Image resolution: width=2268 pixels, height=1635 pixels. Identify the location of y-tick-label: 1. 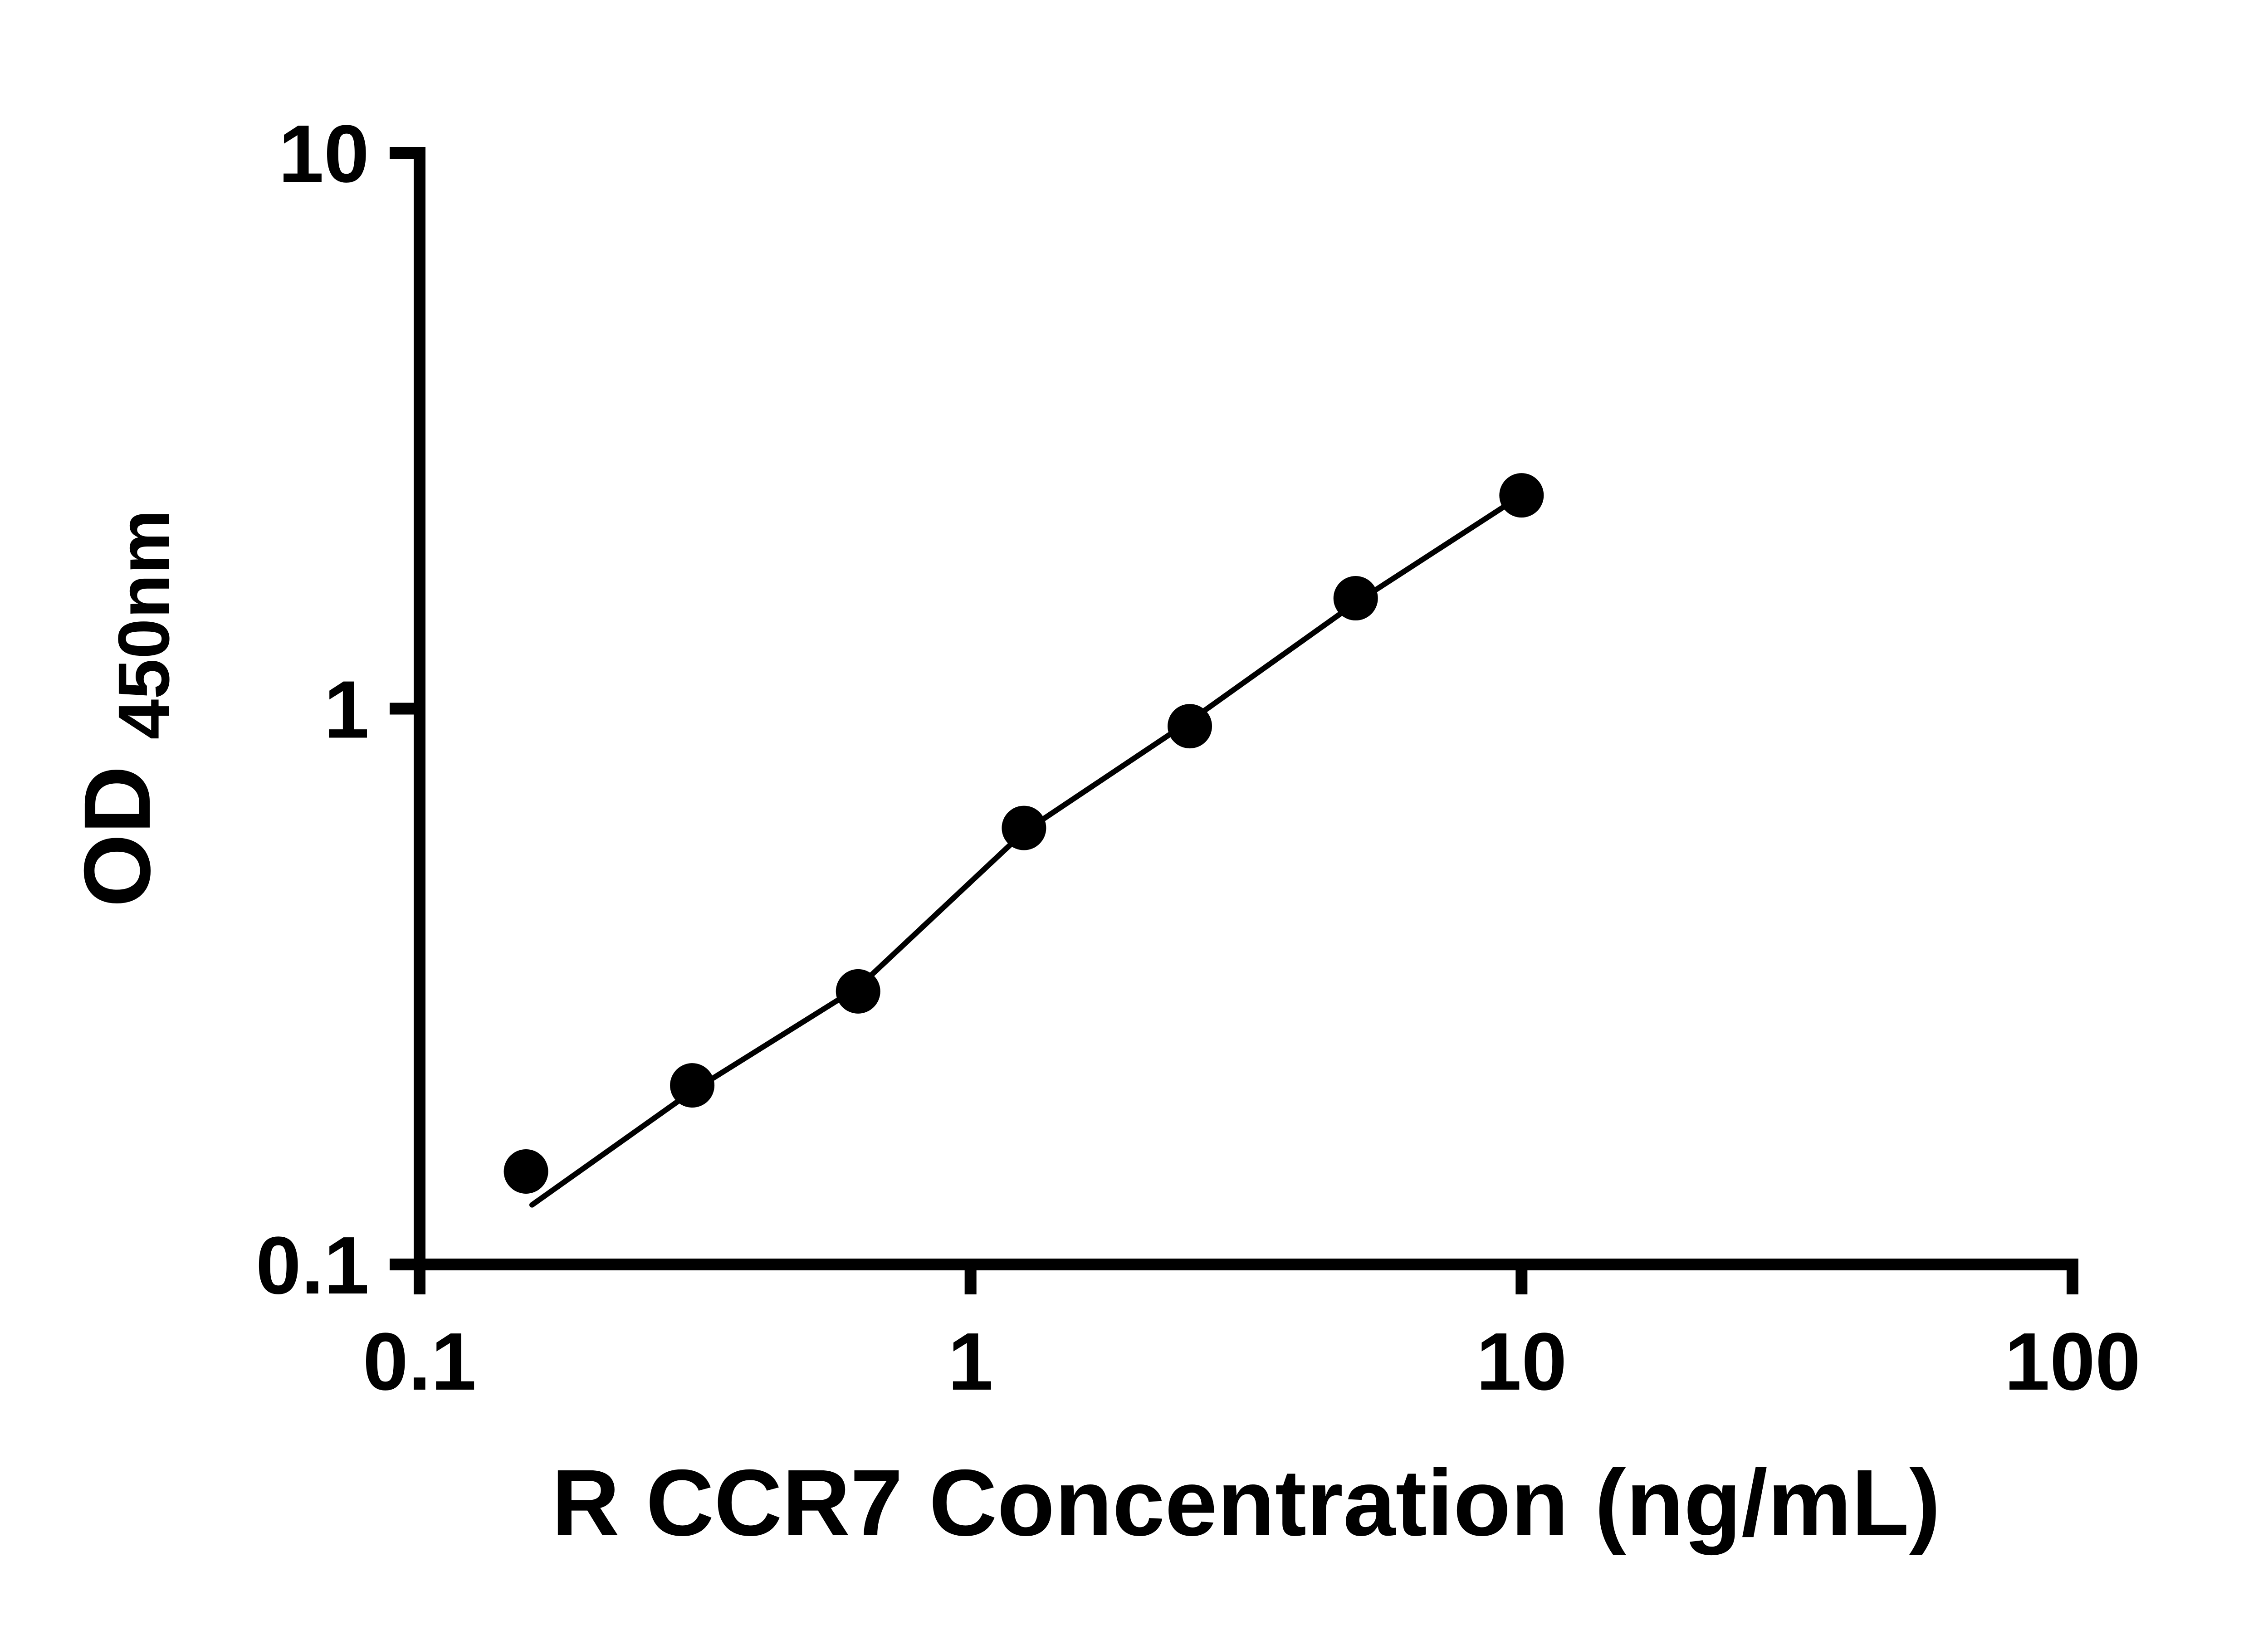
(346, 710).